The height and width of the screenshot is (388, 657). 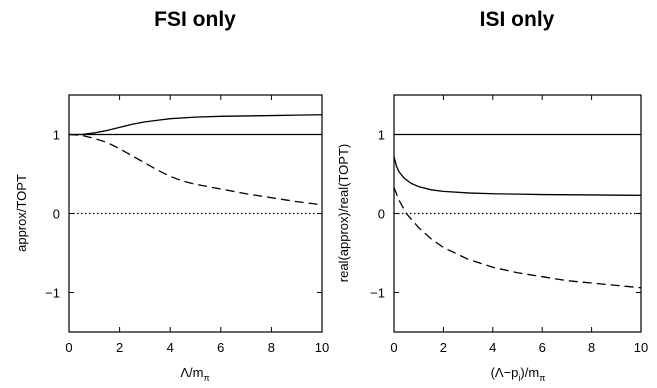 What do you see at coordinates (529, 372) in the screenshot?
I see `isi-x-axis-label-mid: )/m` at bounding box center [529, 372].